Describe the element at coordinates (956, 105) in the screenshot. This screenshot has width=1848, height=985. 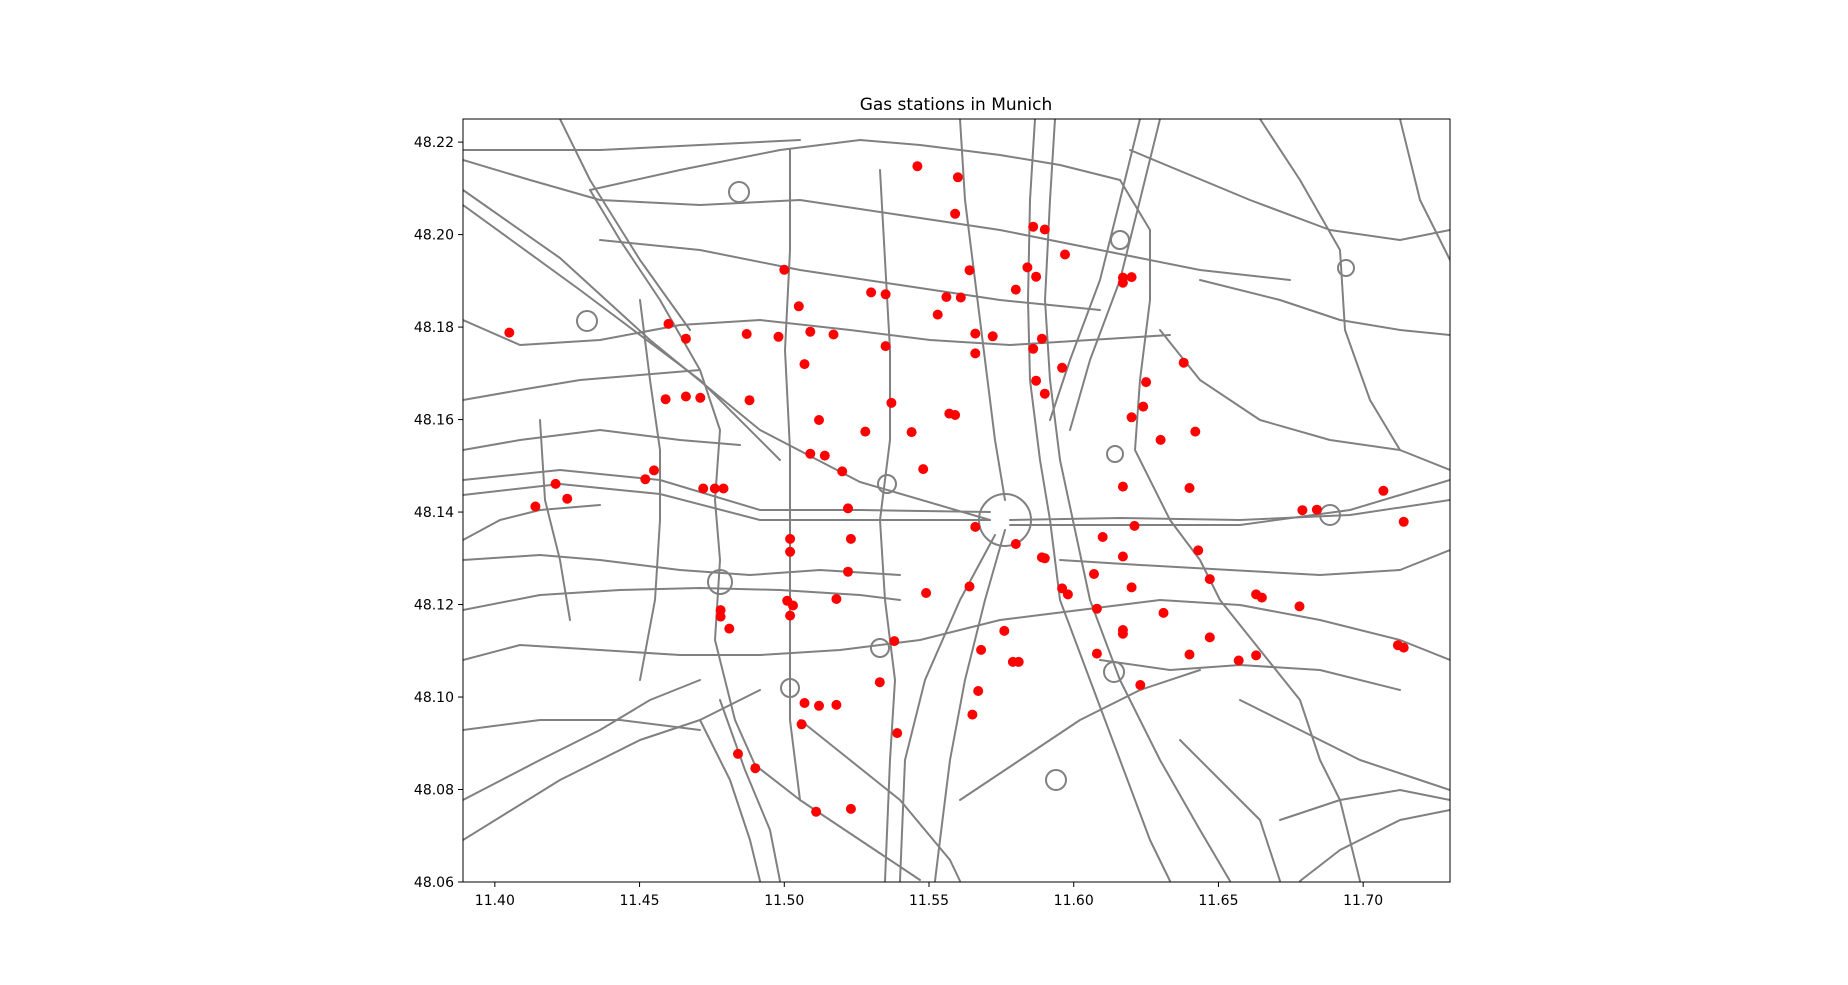
I see `chart-title: Gas stations in Munich` at that location.